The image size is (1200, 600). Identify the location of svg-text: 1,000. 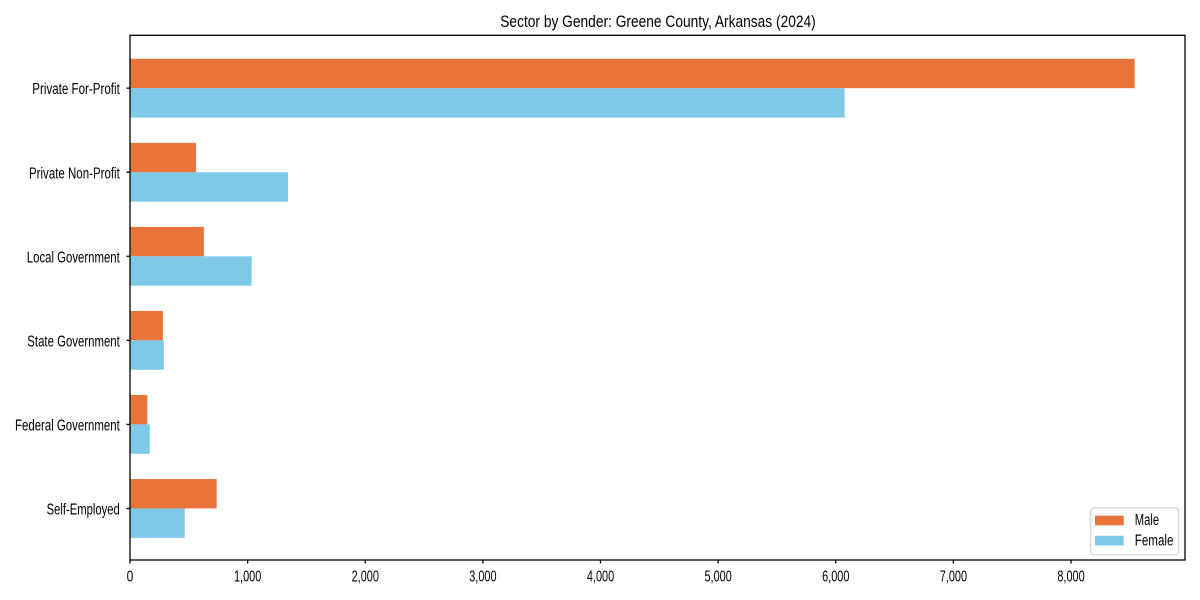
(247, 577).